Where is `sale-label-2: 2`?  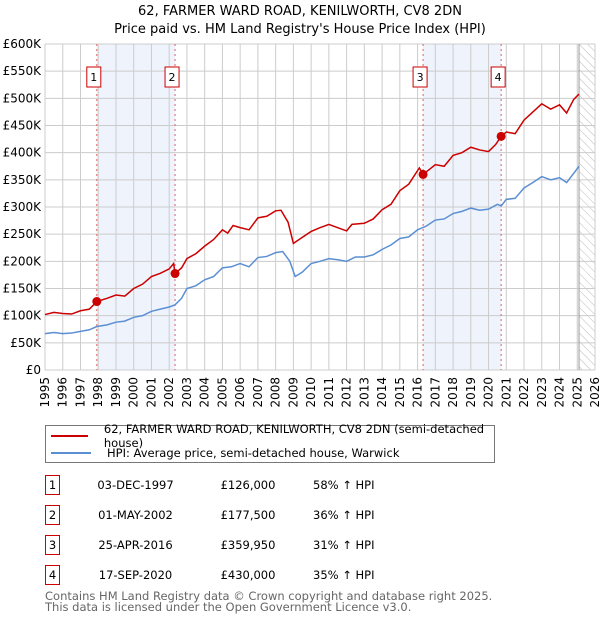
sale-label-2: 2 is located at coordinates (172, 77).